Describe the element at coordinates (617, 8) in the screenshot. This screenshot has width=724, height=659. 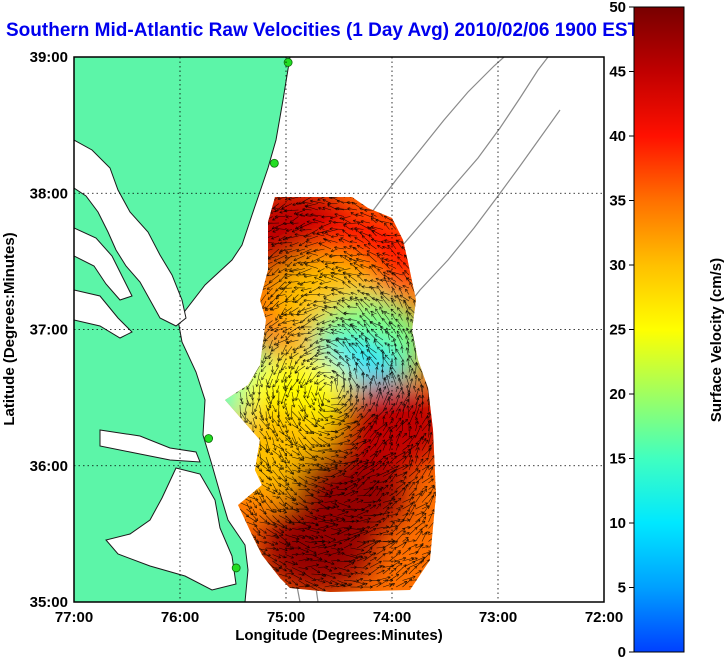
I see `colorbar-tick-label: 50` at that location.